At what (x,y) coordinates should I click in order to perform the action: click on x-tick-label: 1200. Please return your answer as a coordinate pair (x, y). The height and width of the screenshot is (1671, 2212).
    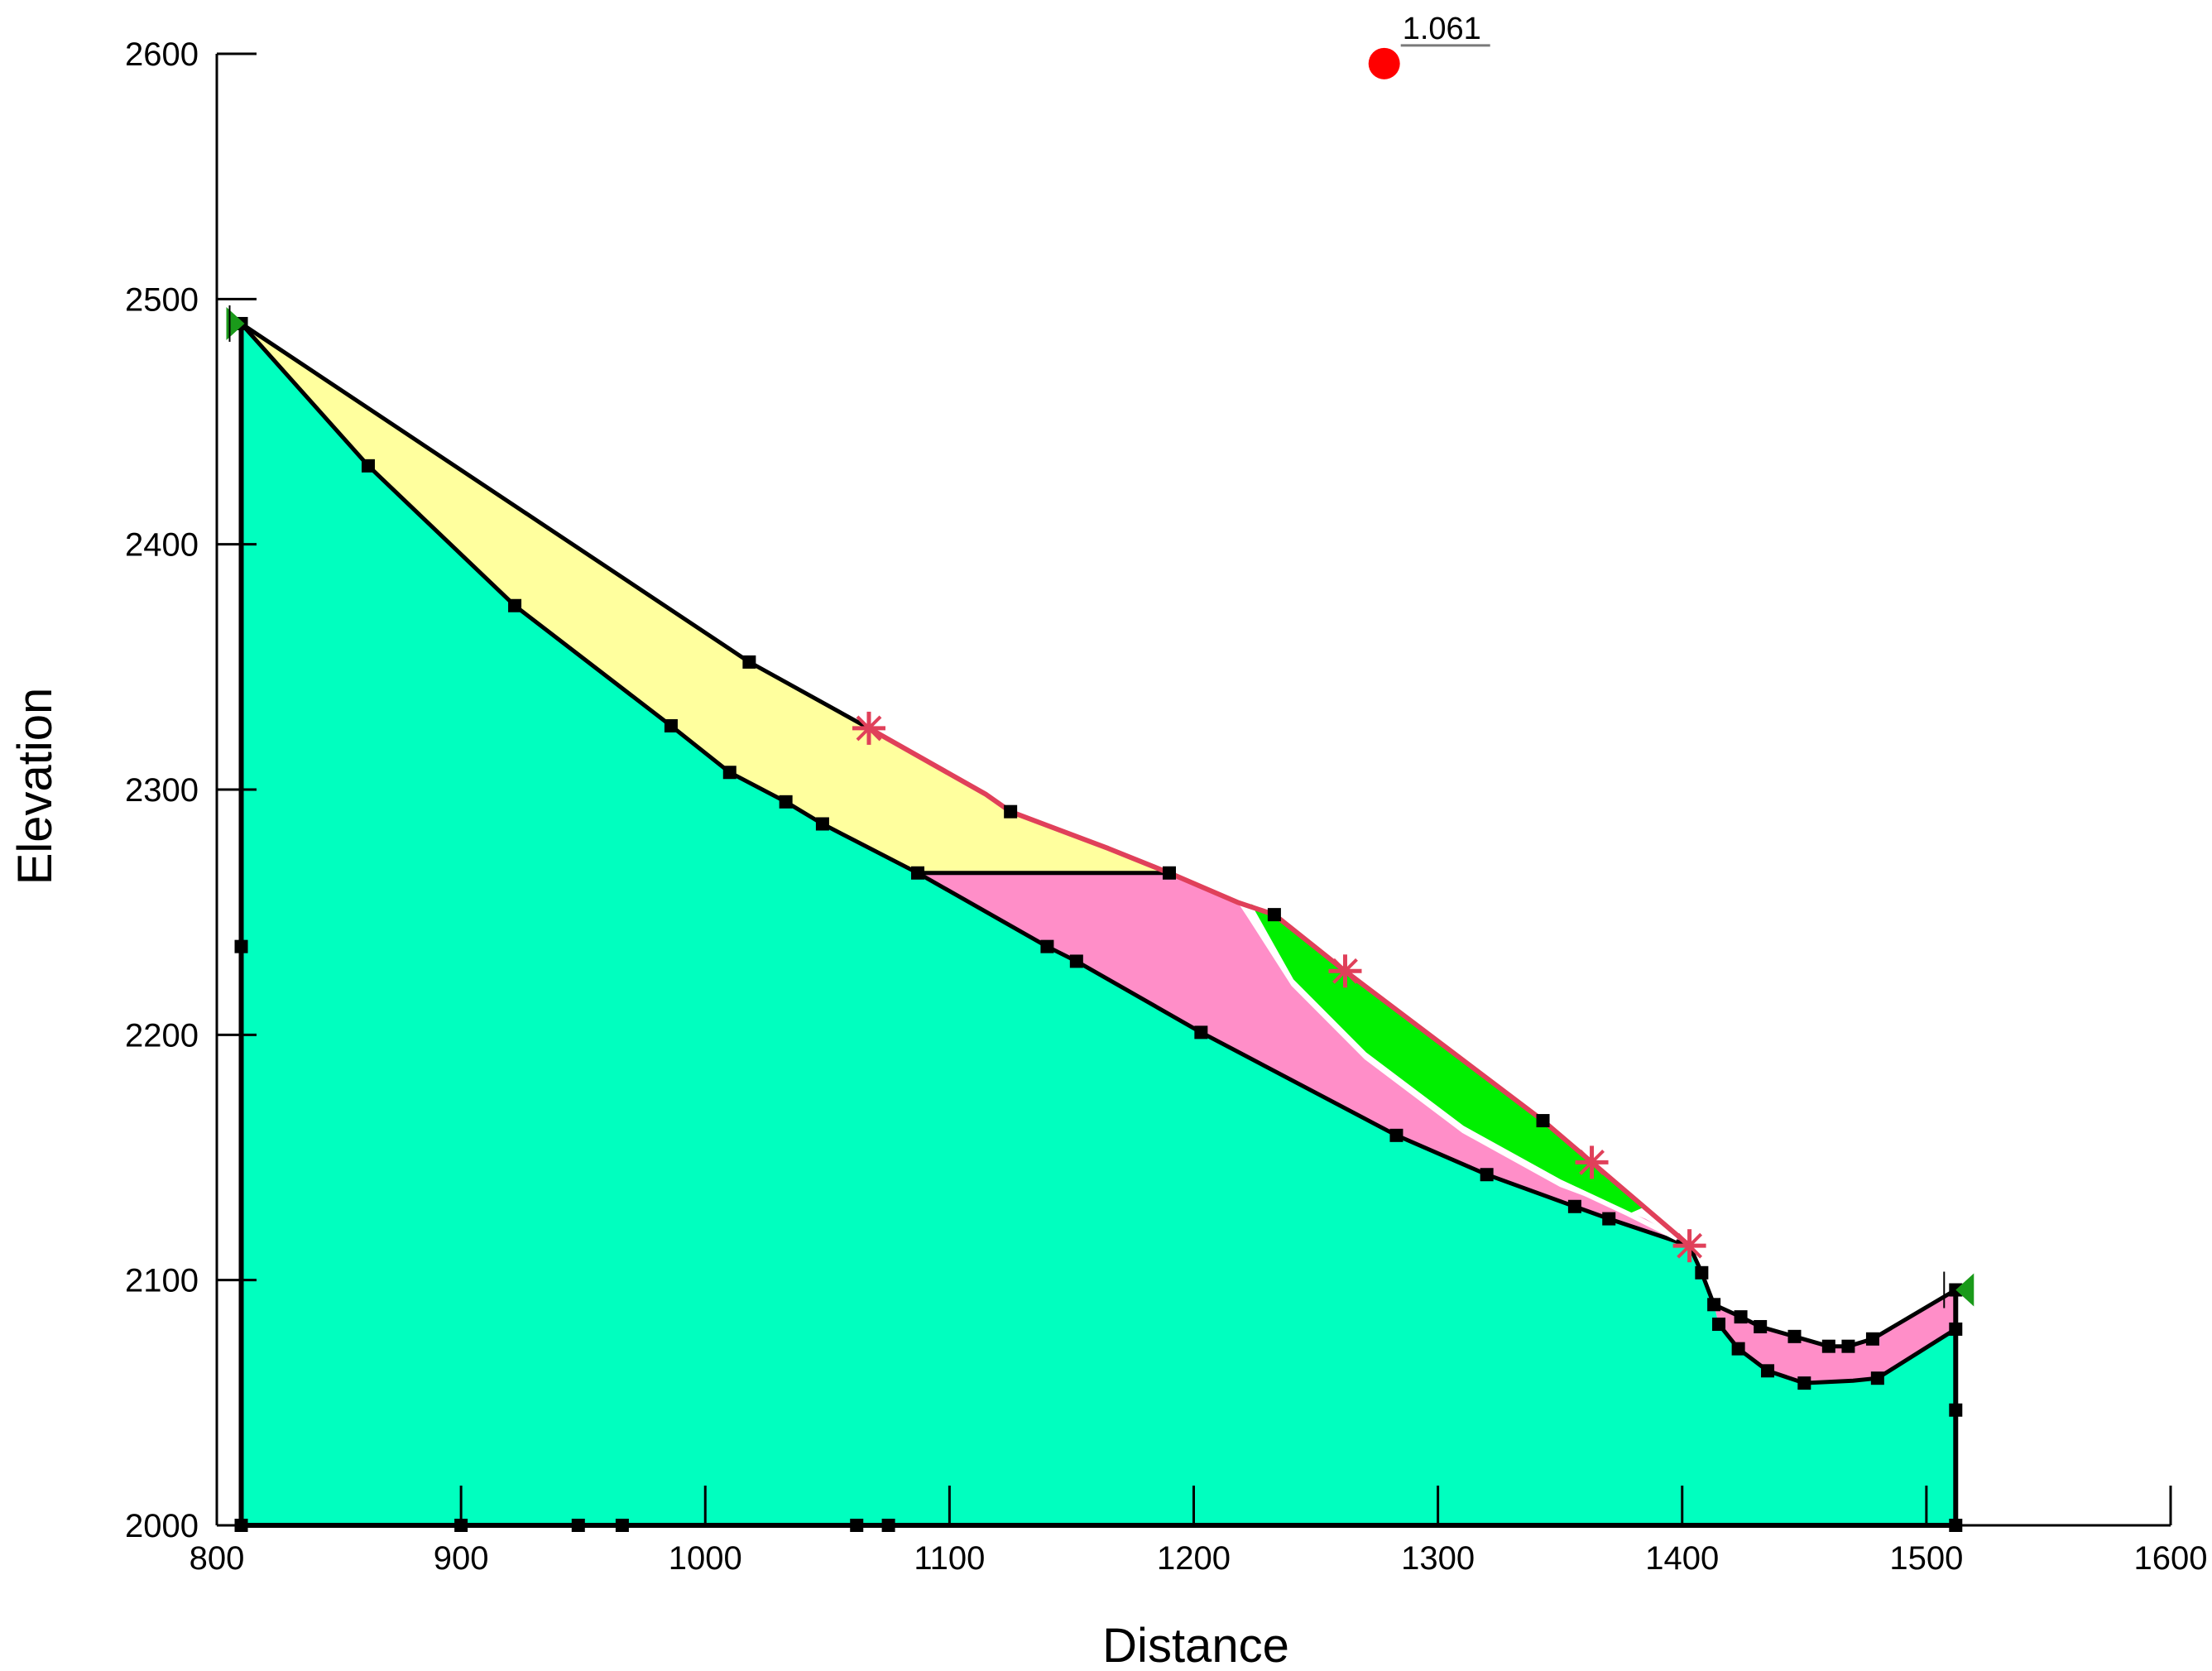
    Looking at the image, I should click on (1194, 1558).